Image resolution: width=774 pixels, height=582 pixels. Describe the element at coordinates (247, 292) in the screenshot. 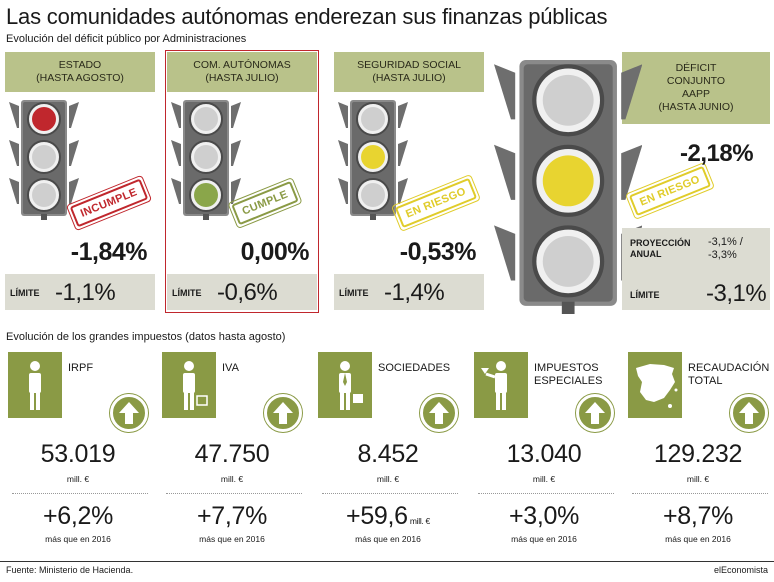

I see `limit-value: -0,6%` at that location.